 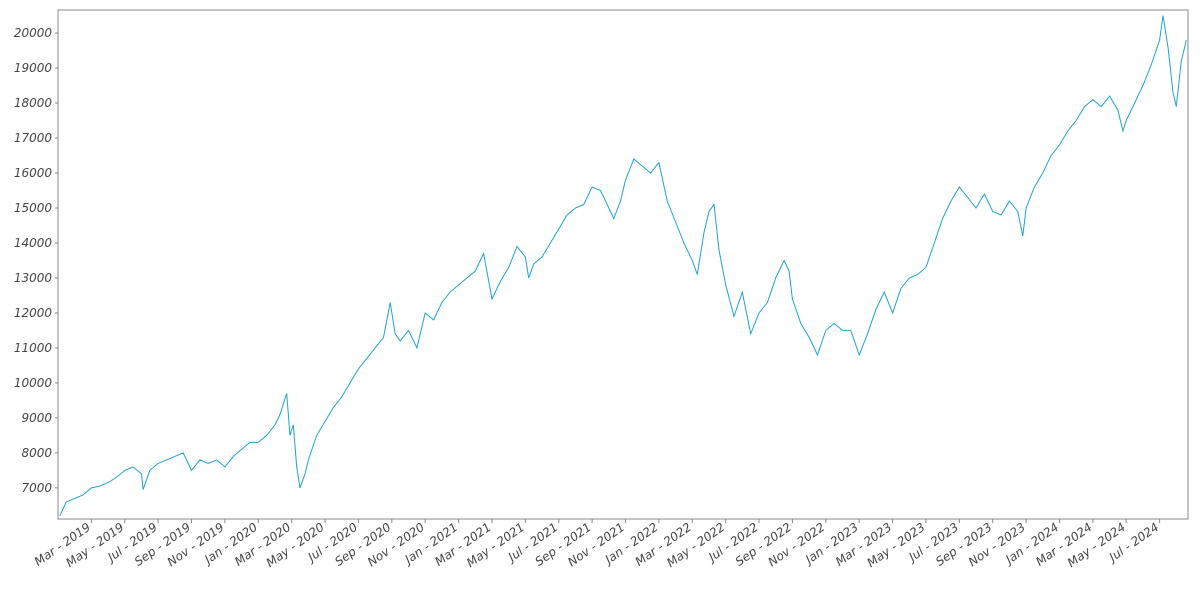 I want to click on y-tick-label: 18000, so click(x=33, y=103).